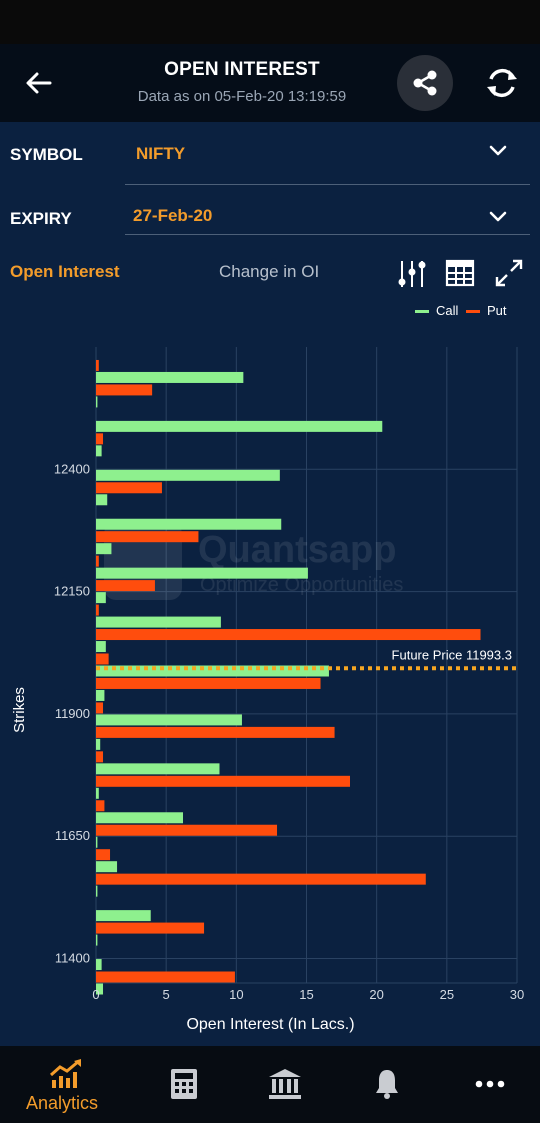 Image resolution: width=540 pixels, height=1123 pixels. Describe the element at coordinates (269, 271) in the screenshot. I see `tab-change-in-oi: Change in OI` at that location.